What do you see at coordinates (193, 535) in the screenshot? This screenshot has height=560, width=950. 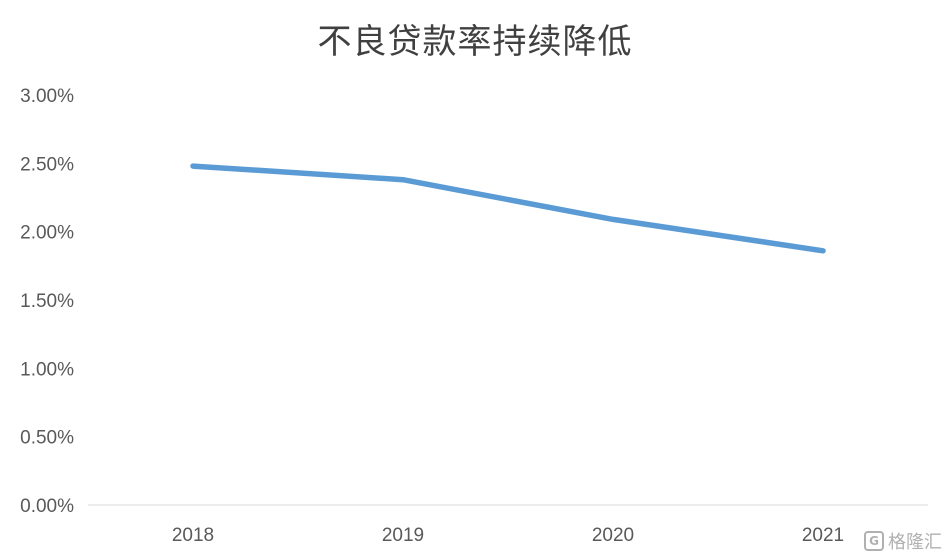 I see `x-tick-label: 2018` at bounding box center [193, 535].